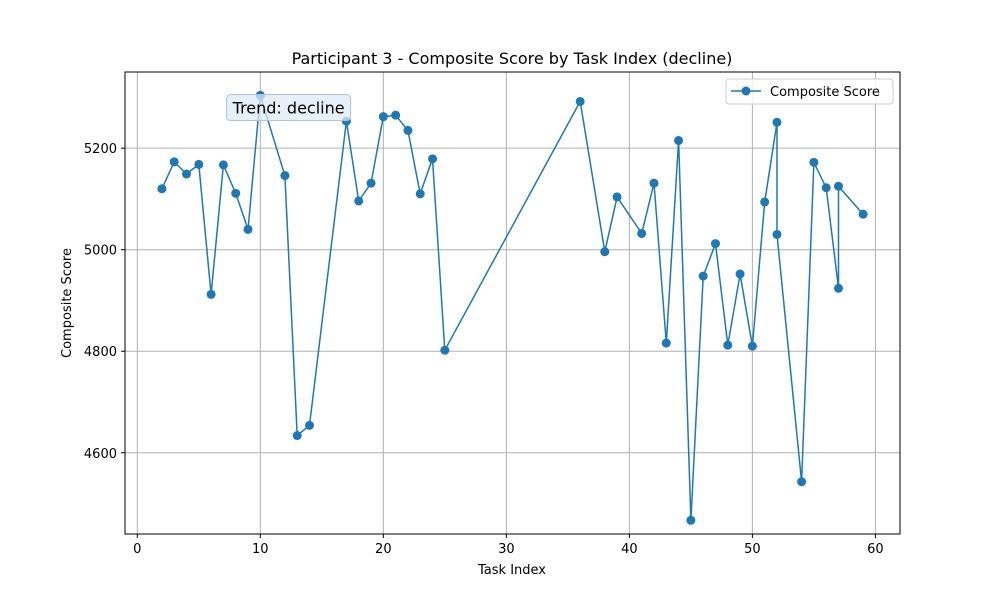  What do you see at coordinates (629, 549) in the screenshot?
I see `x-tick-label: 40` at bounding box center [629, 549].